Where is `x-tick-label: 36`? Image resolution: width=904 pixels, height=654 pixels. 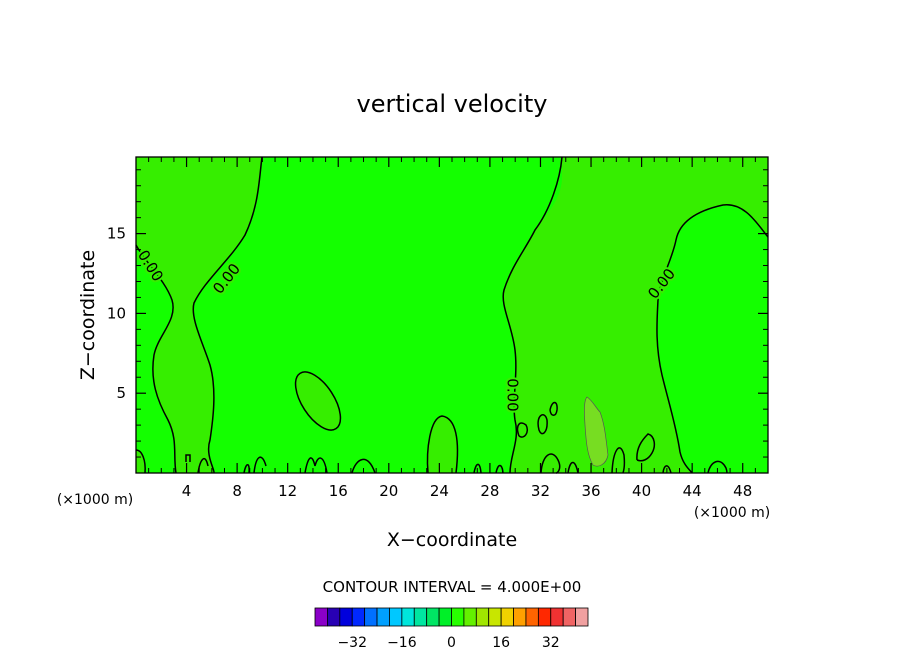 x-tick-label: 36 is located at coordinates (590, 491).